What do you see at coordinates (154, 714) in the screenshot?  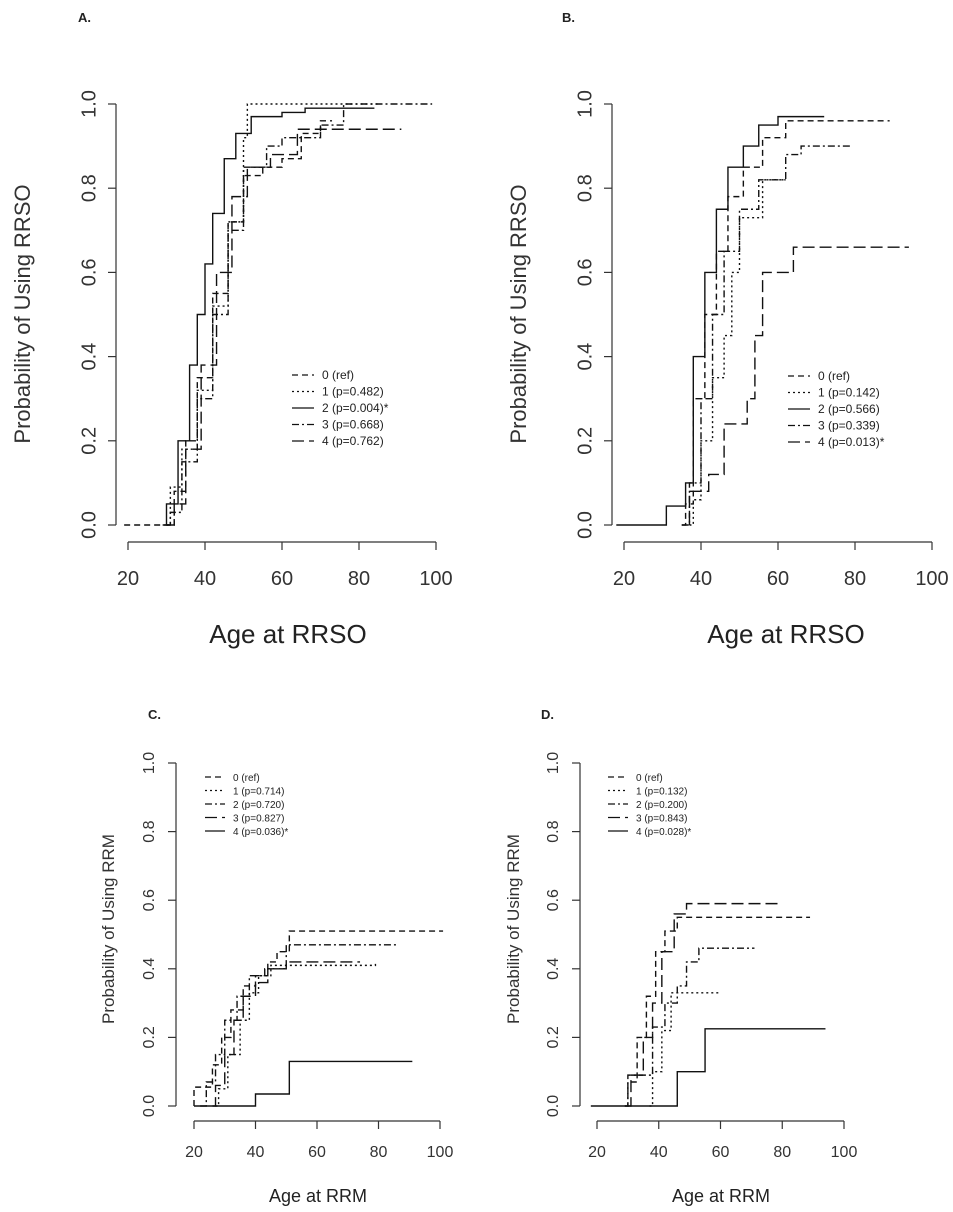 I see `panel-letter: C.` at bounding box center [154, 714].